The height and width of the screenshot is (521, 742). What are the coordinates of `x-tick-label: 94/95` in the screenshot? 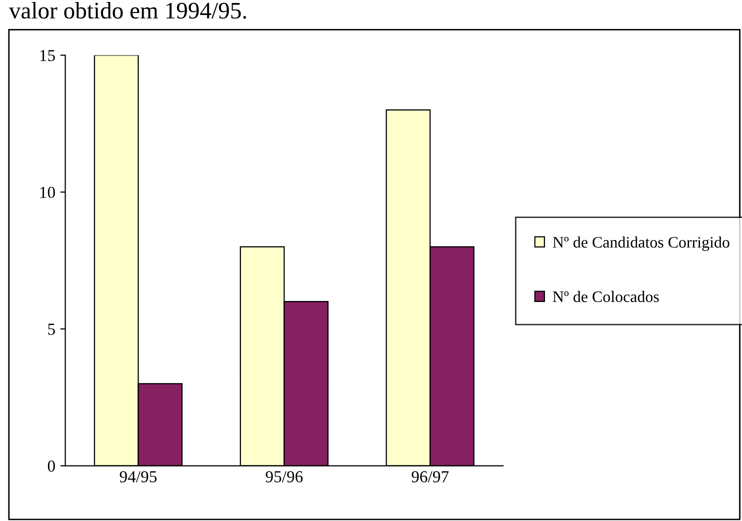 It's located at (138, 476).